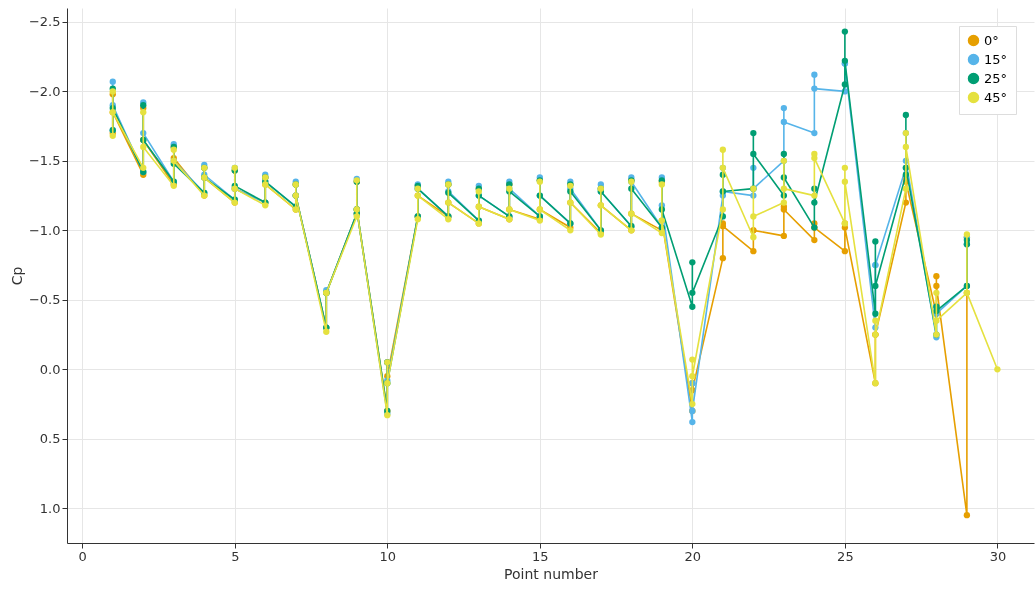 This screenshot has width=1036, height=589. Describe the element at coordinates (16, 276) in the screenshot. I see `y-axis-title: Cp` at that location.